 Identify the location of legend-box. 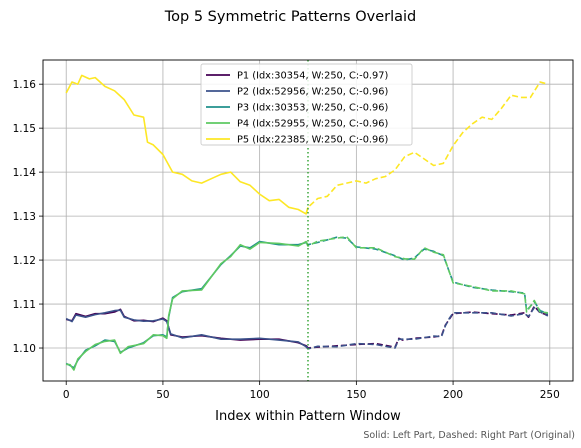
(306, 104).